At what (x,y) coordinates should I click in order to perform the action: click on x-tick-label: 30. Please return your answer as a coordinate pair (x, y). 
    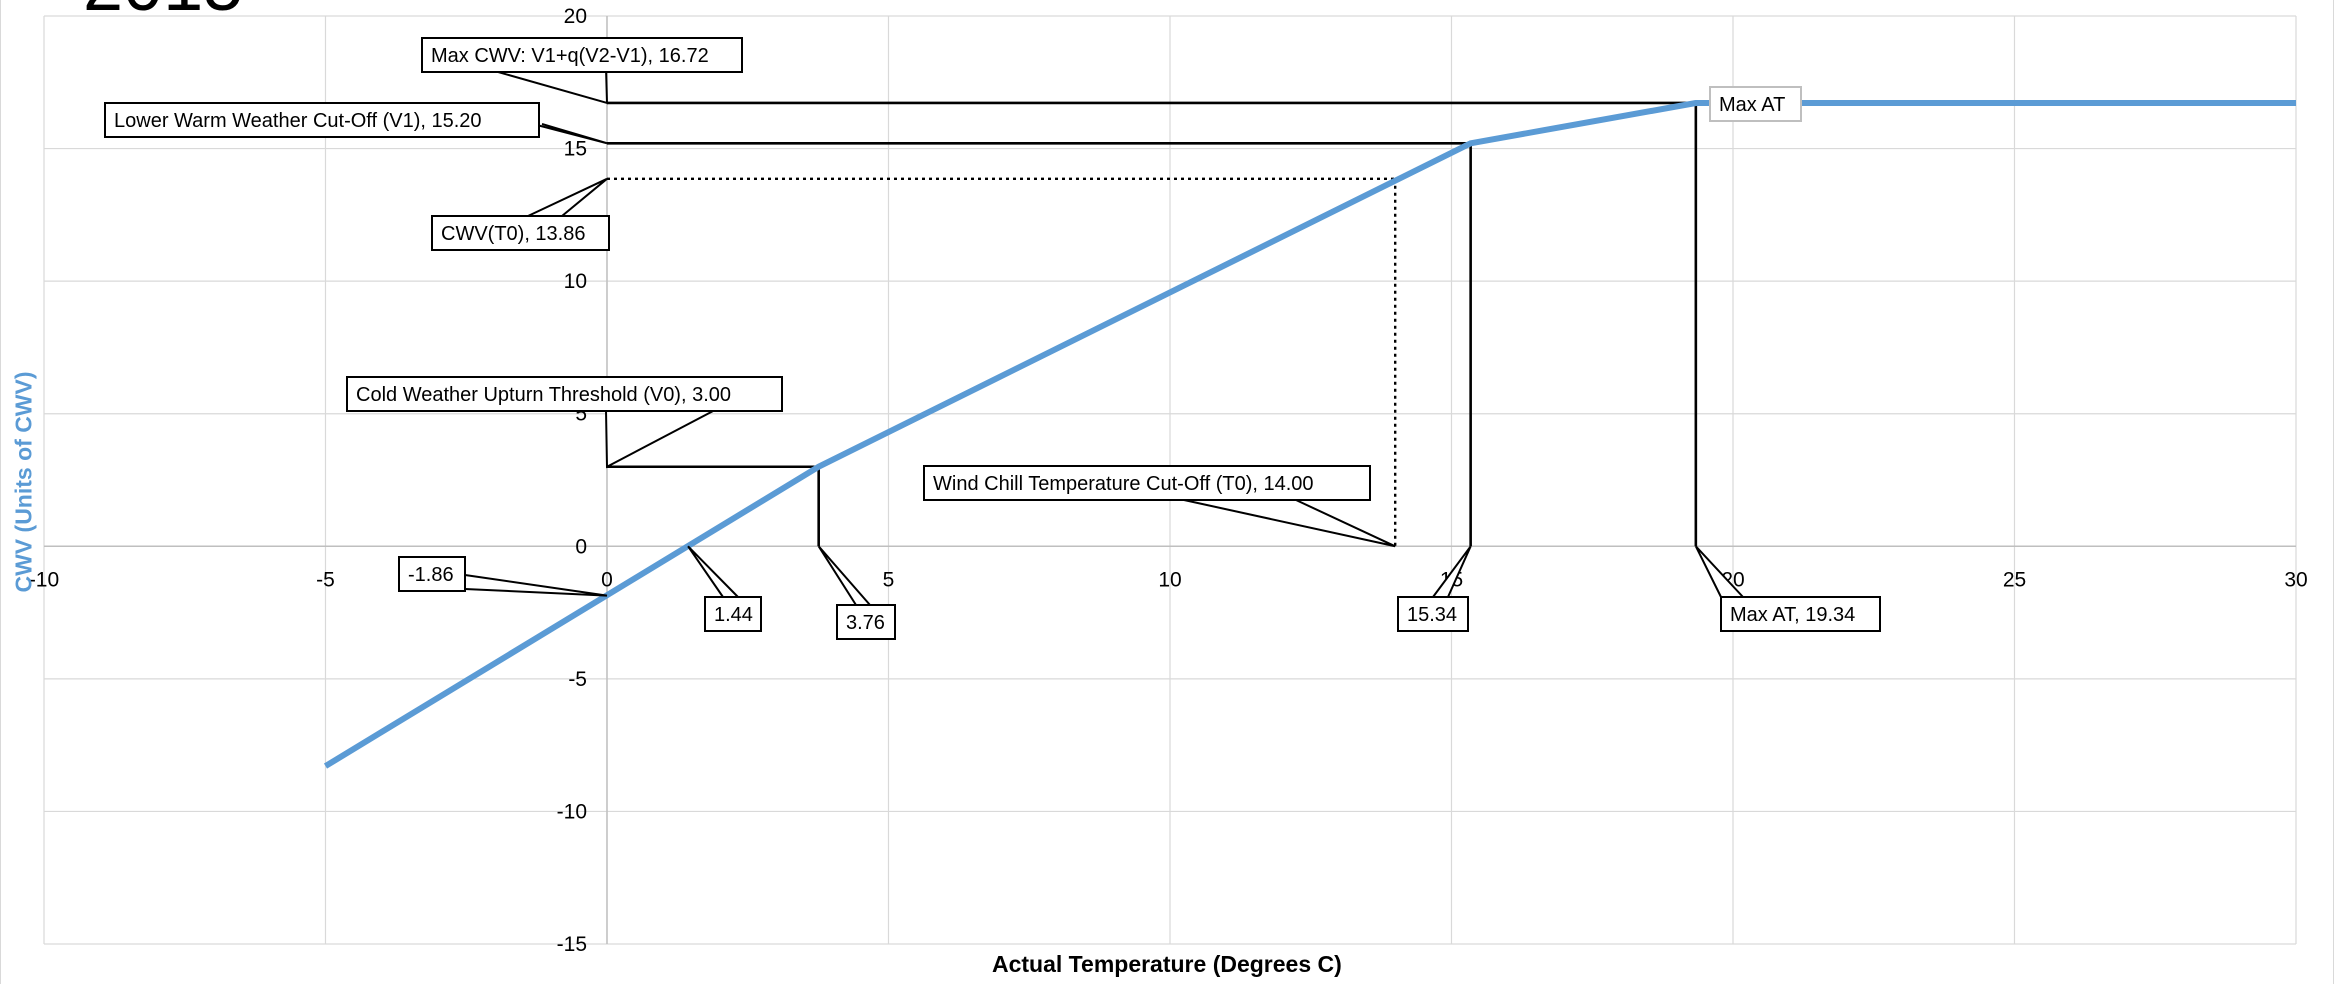
    Looking at the image, I should click on (2295, 579).